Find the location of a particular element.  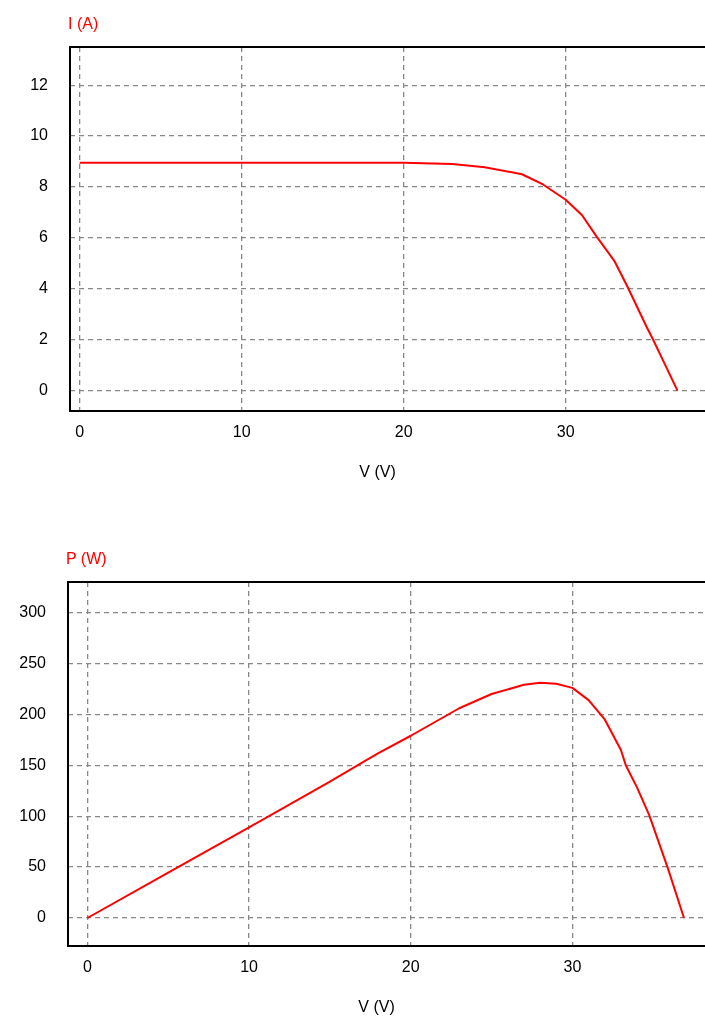

y-axis-title: P (W) is located at coordinates (86, 558).